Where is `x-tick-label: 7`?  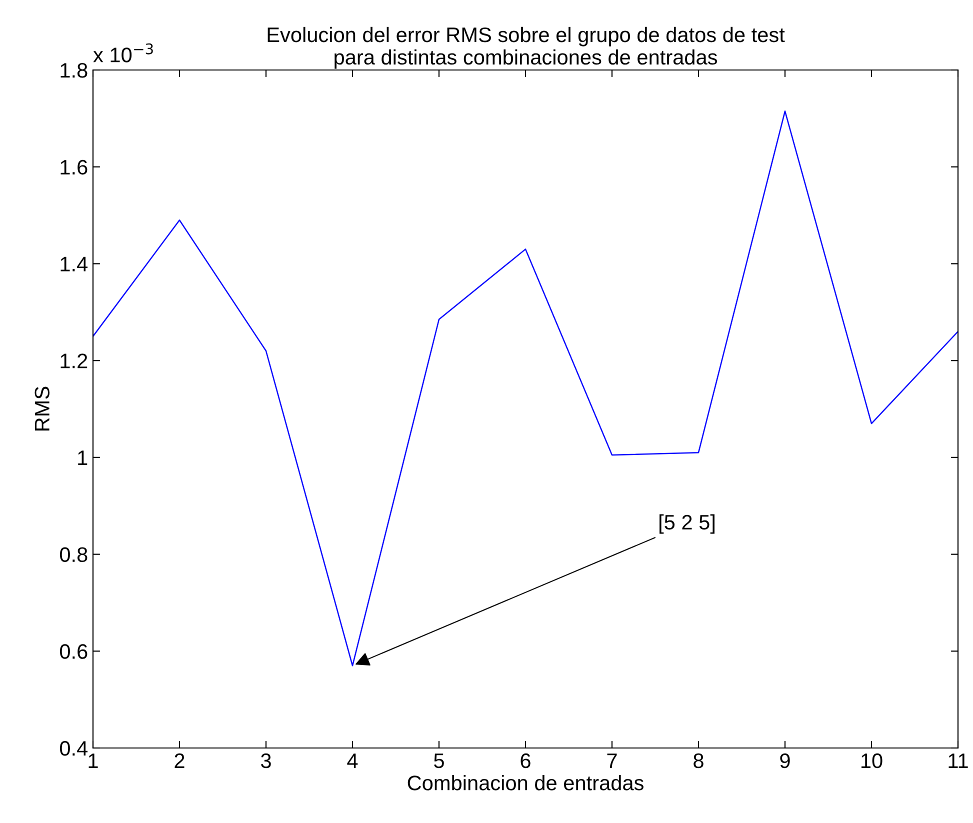 x-tick-label: 7 is located at coordinates (612, 761).